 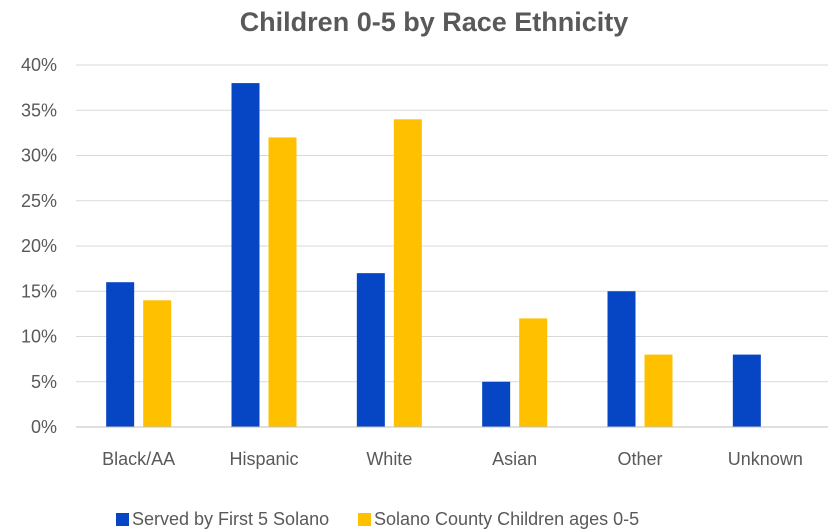 What do you see at coordinates (370, 350) in the screenshot?
I see `bar-served-white` at bounding box center [370, 350].